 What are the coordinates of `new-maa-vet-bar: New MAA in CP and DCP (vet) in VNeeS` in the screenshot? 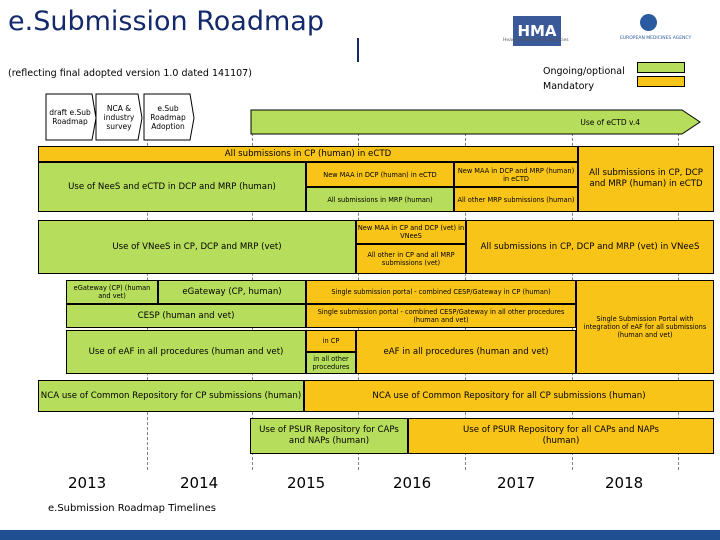 It's located at (411, 232).